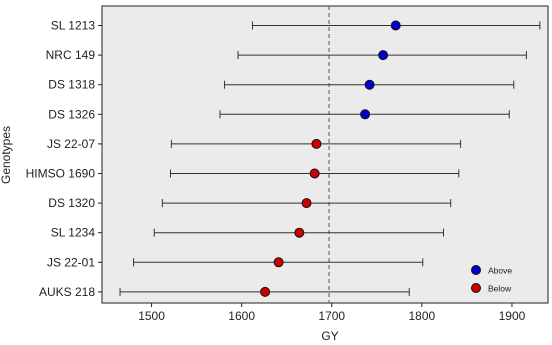 The width and height of the screenshot is (552, 345). What do you see at coordinates (71, 114) in the screenshot?
I see `y-tick-label: DS 1326` at bounding box center [71, 114].